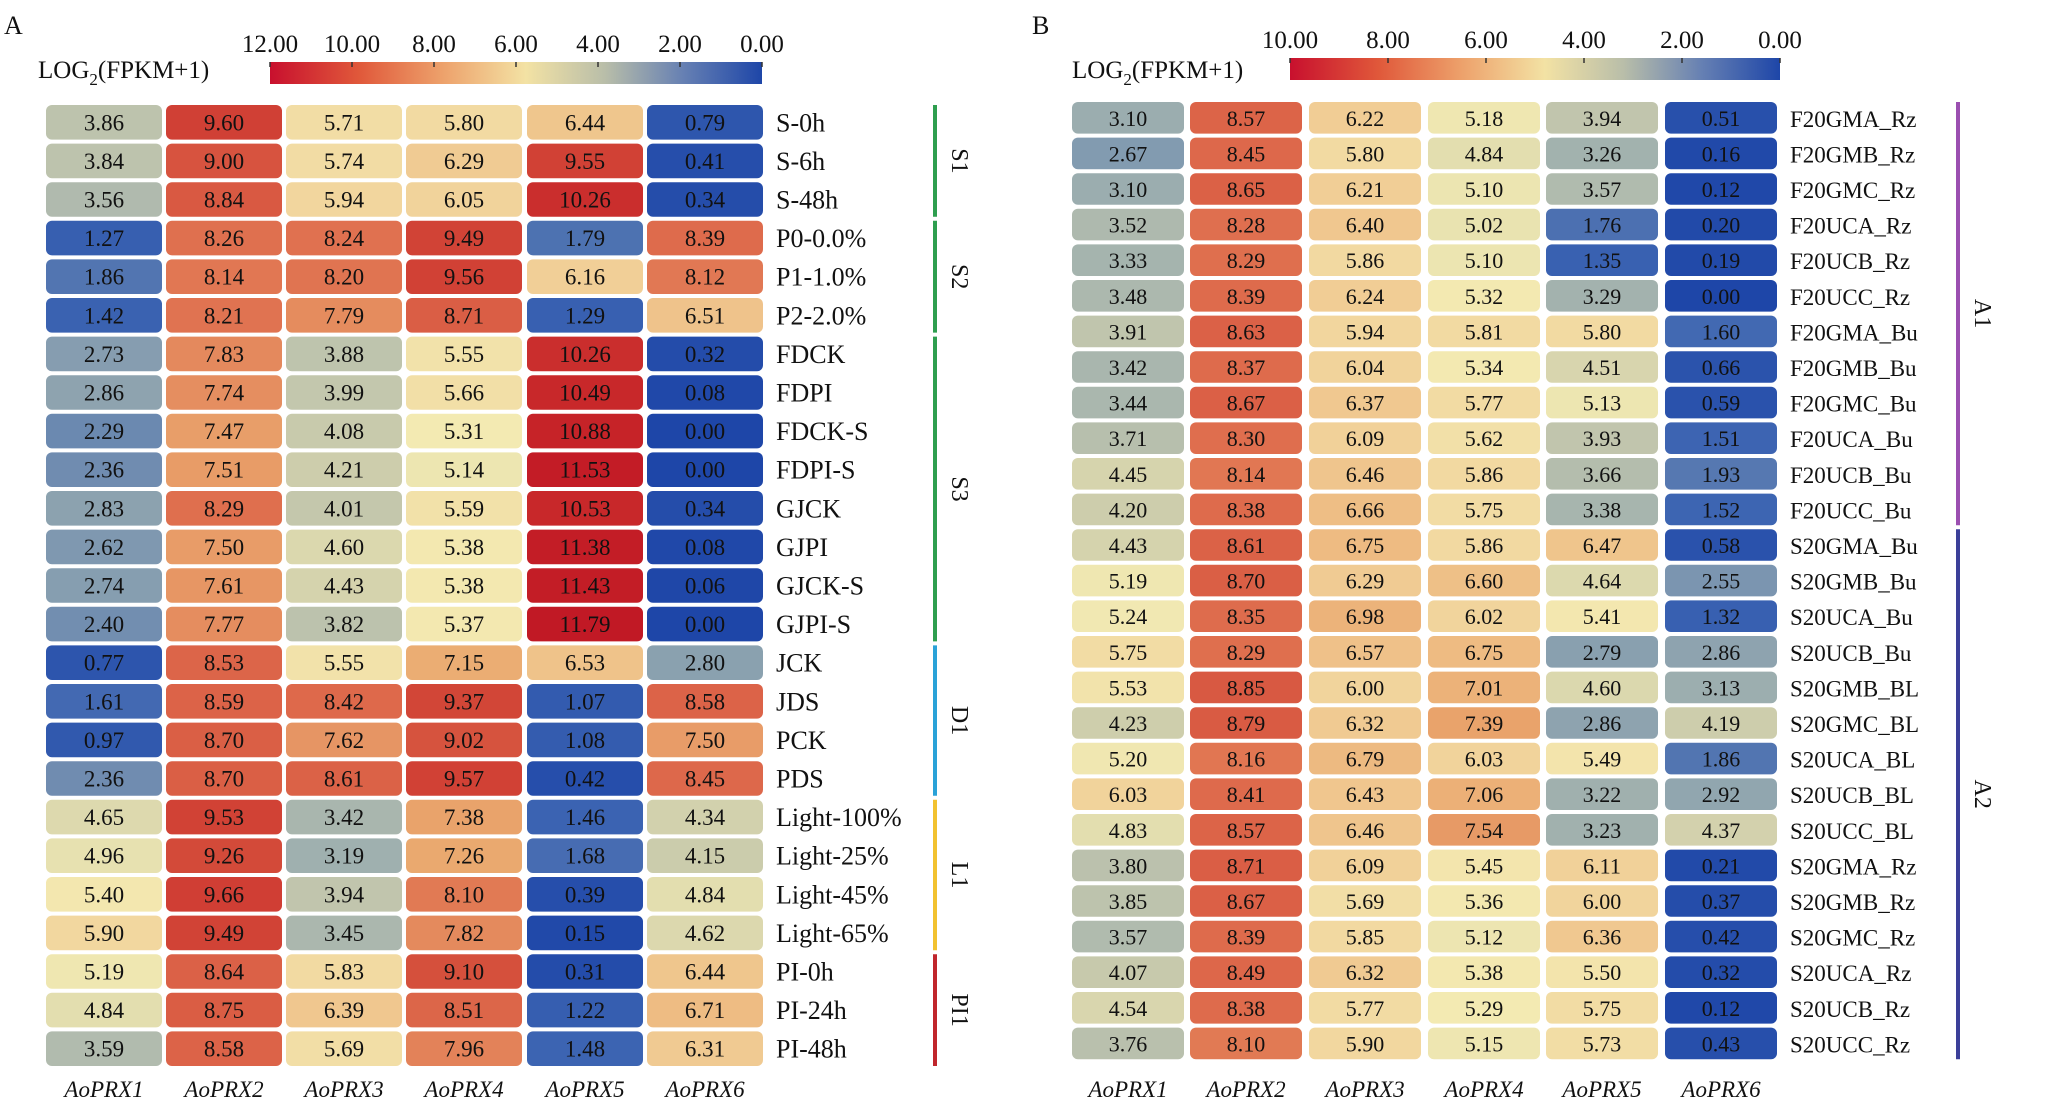 This screenshot has height=1115, width=2057. Describe the element at coordinates (585, 470) in the screenshot. I see `cell-value-label: 11.53` at that location.